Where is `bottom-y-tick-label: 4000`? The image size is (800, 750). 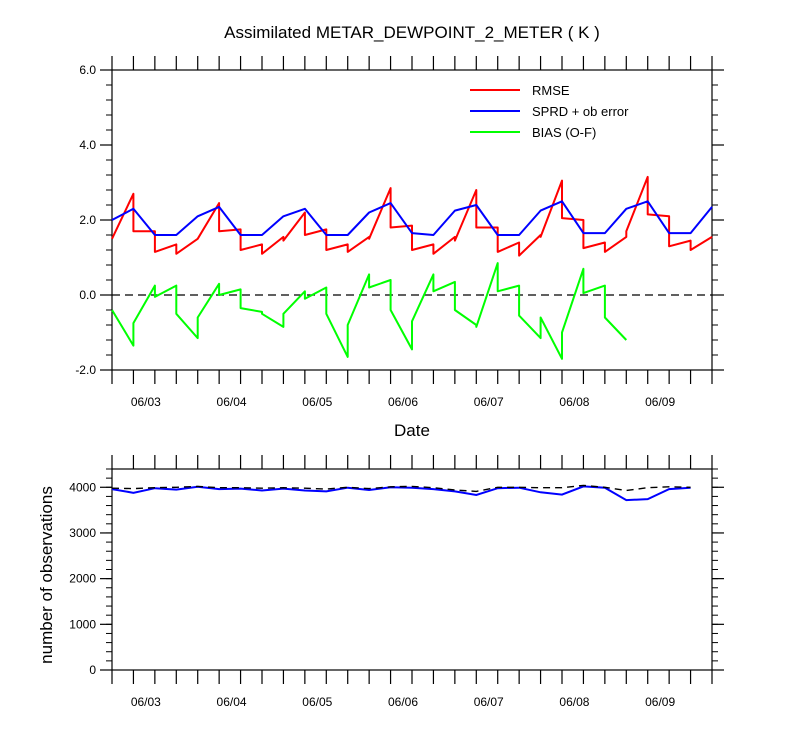 bottom-y-tick-label: 4000 is located at coordinates (82, 487).